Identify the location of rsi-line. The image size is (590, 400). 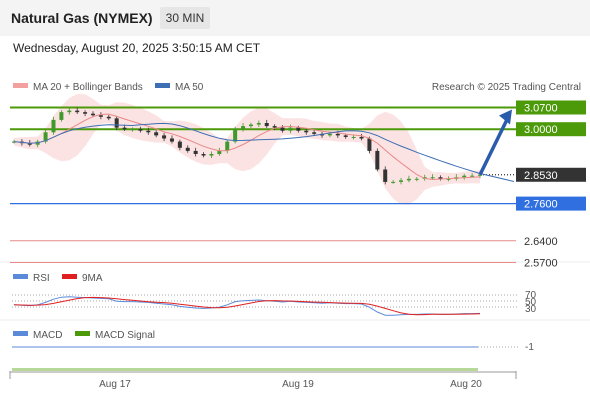
(247, 306).